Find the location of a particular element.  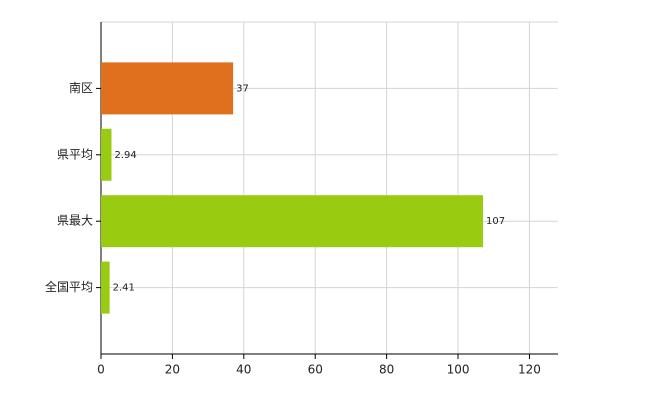

y-tick-label: 南区 is located at coordinates (81, 87).